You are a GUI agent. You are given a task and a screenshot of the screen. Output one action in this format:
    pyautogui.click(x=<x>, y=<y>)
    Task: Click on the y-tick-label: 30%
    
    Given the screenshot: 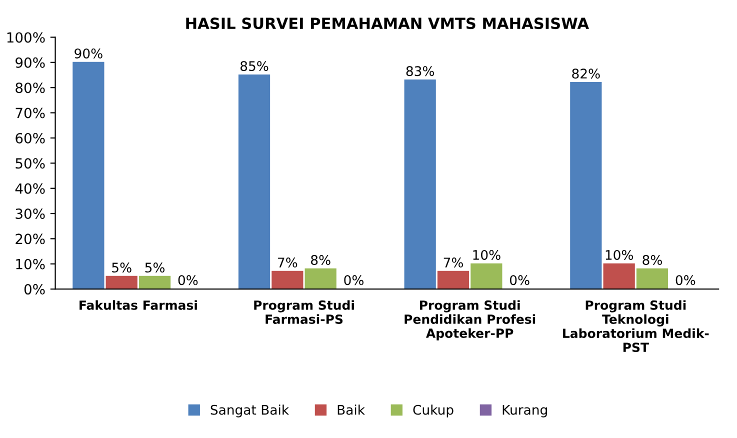 What is the action you would take?
    pyautogui.click(x=30, y=213)
    